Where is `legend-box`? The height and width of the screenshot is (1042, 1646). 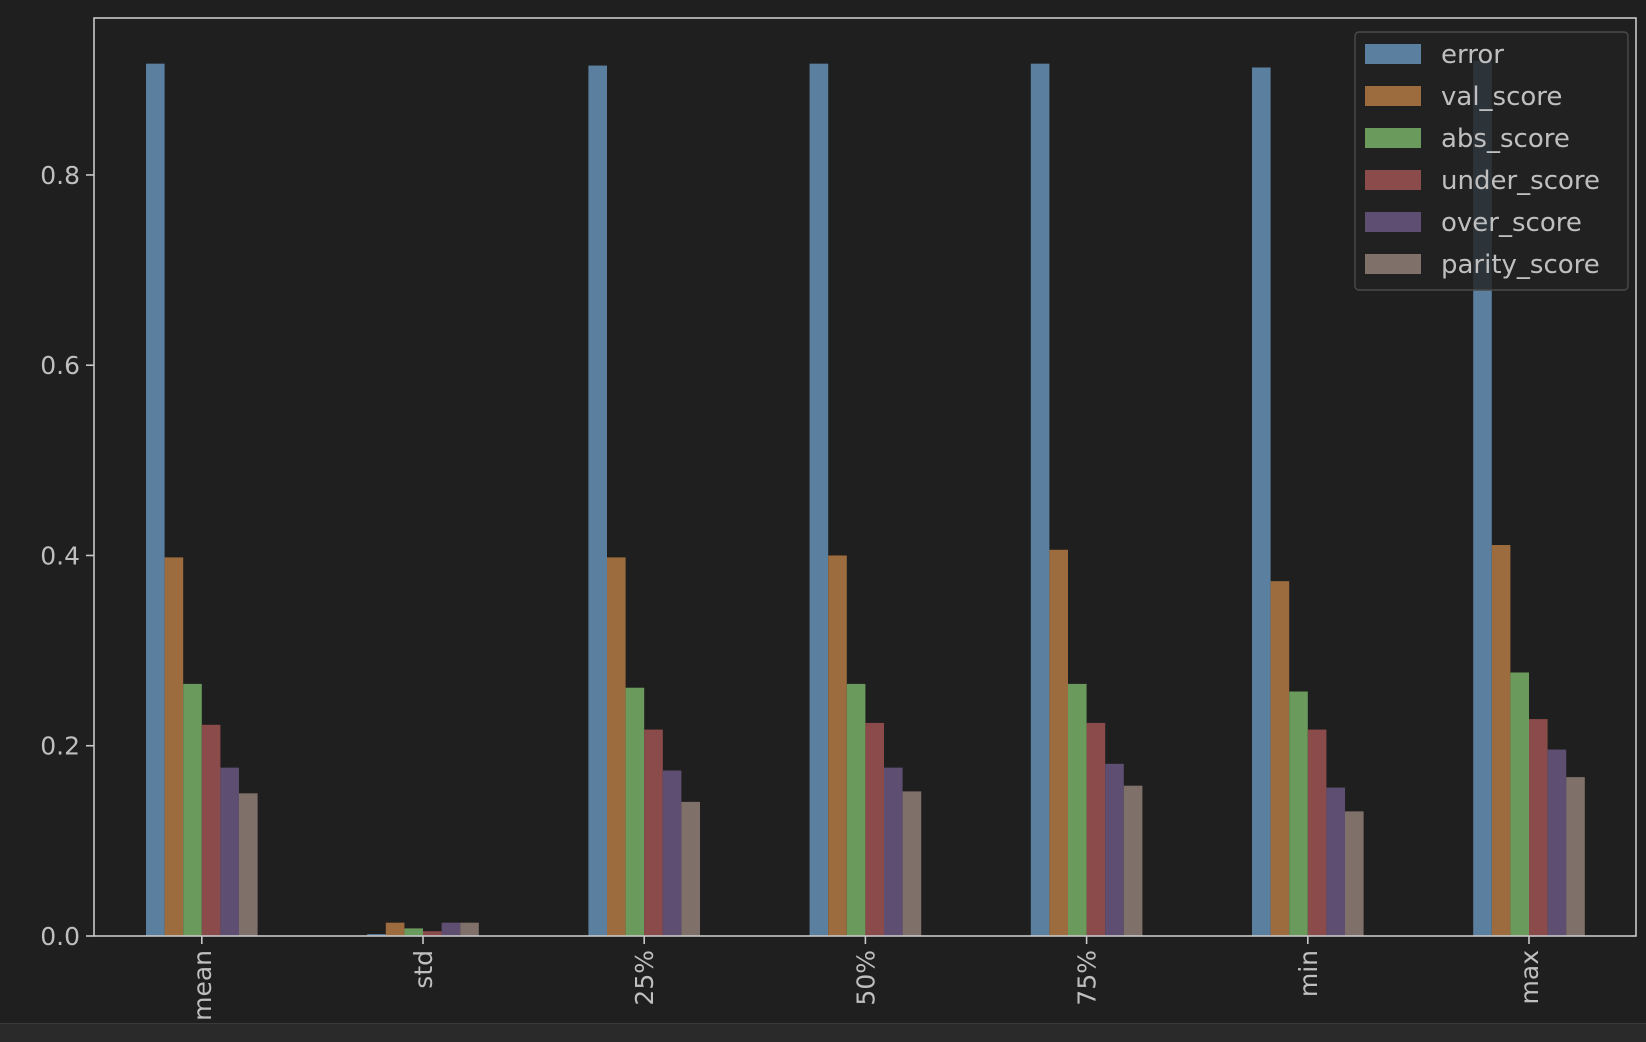 legend-box is located at coordinates (1491, 161).